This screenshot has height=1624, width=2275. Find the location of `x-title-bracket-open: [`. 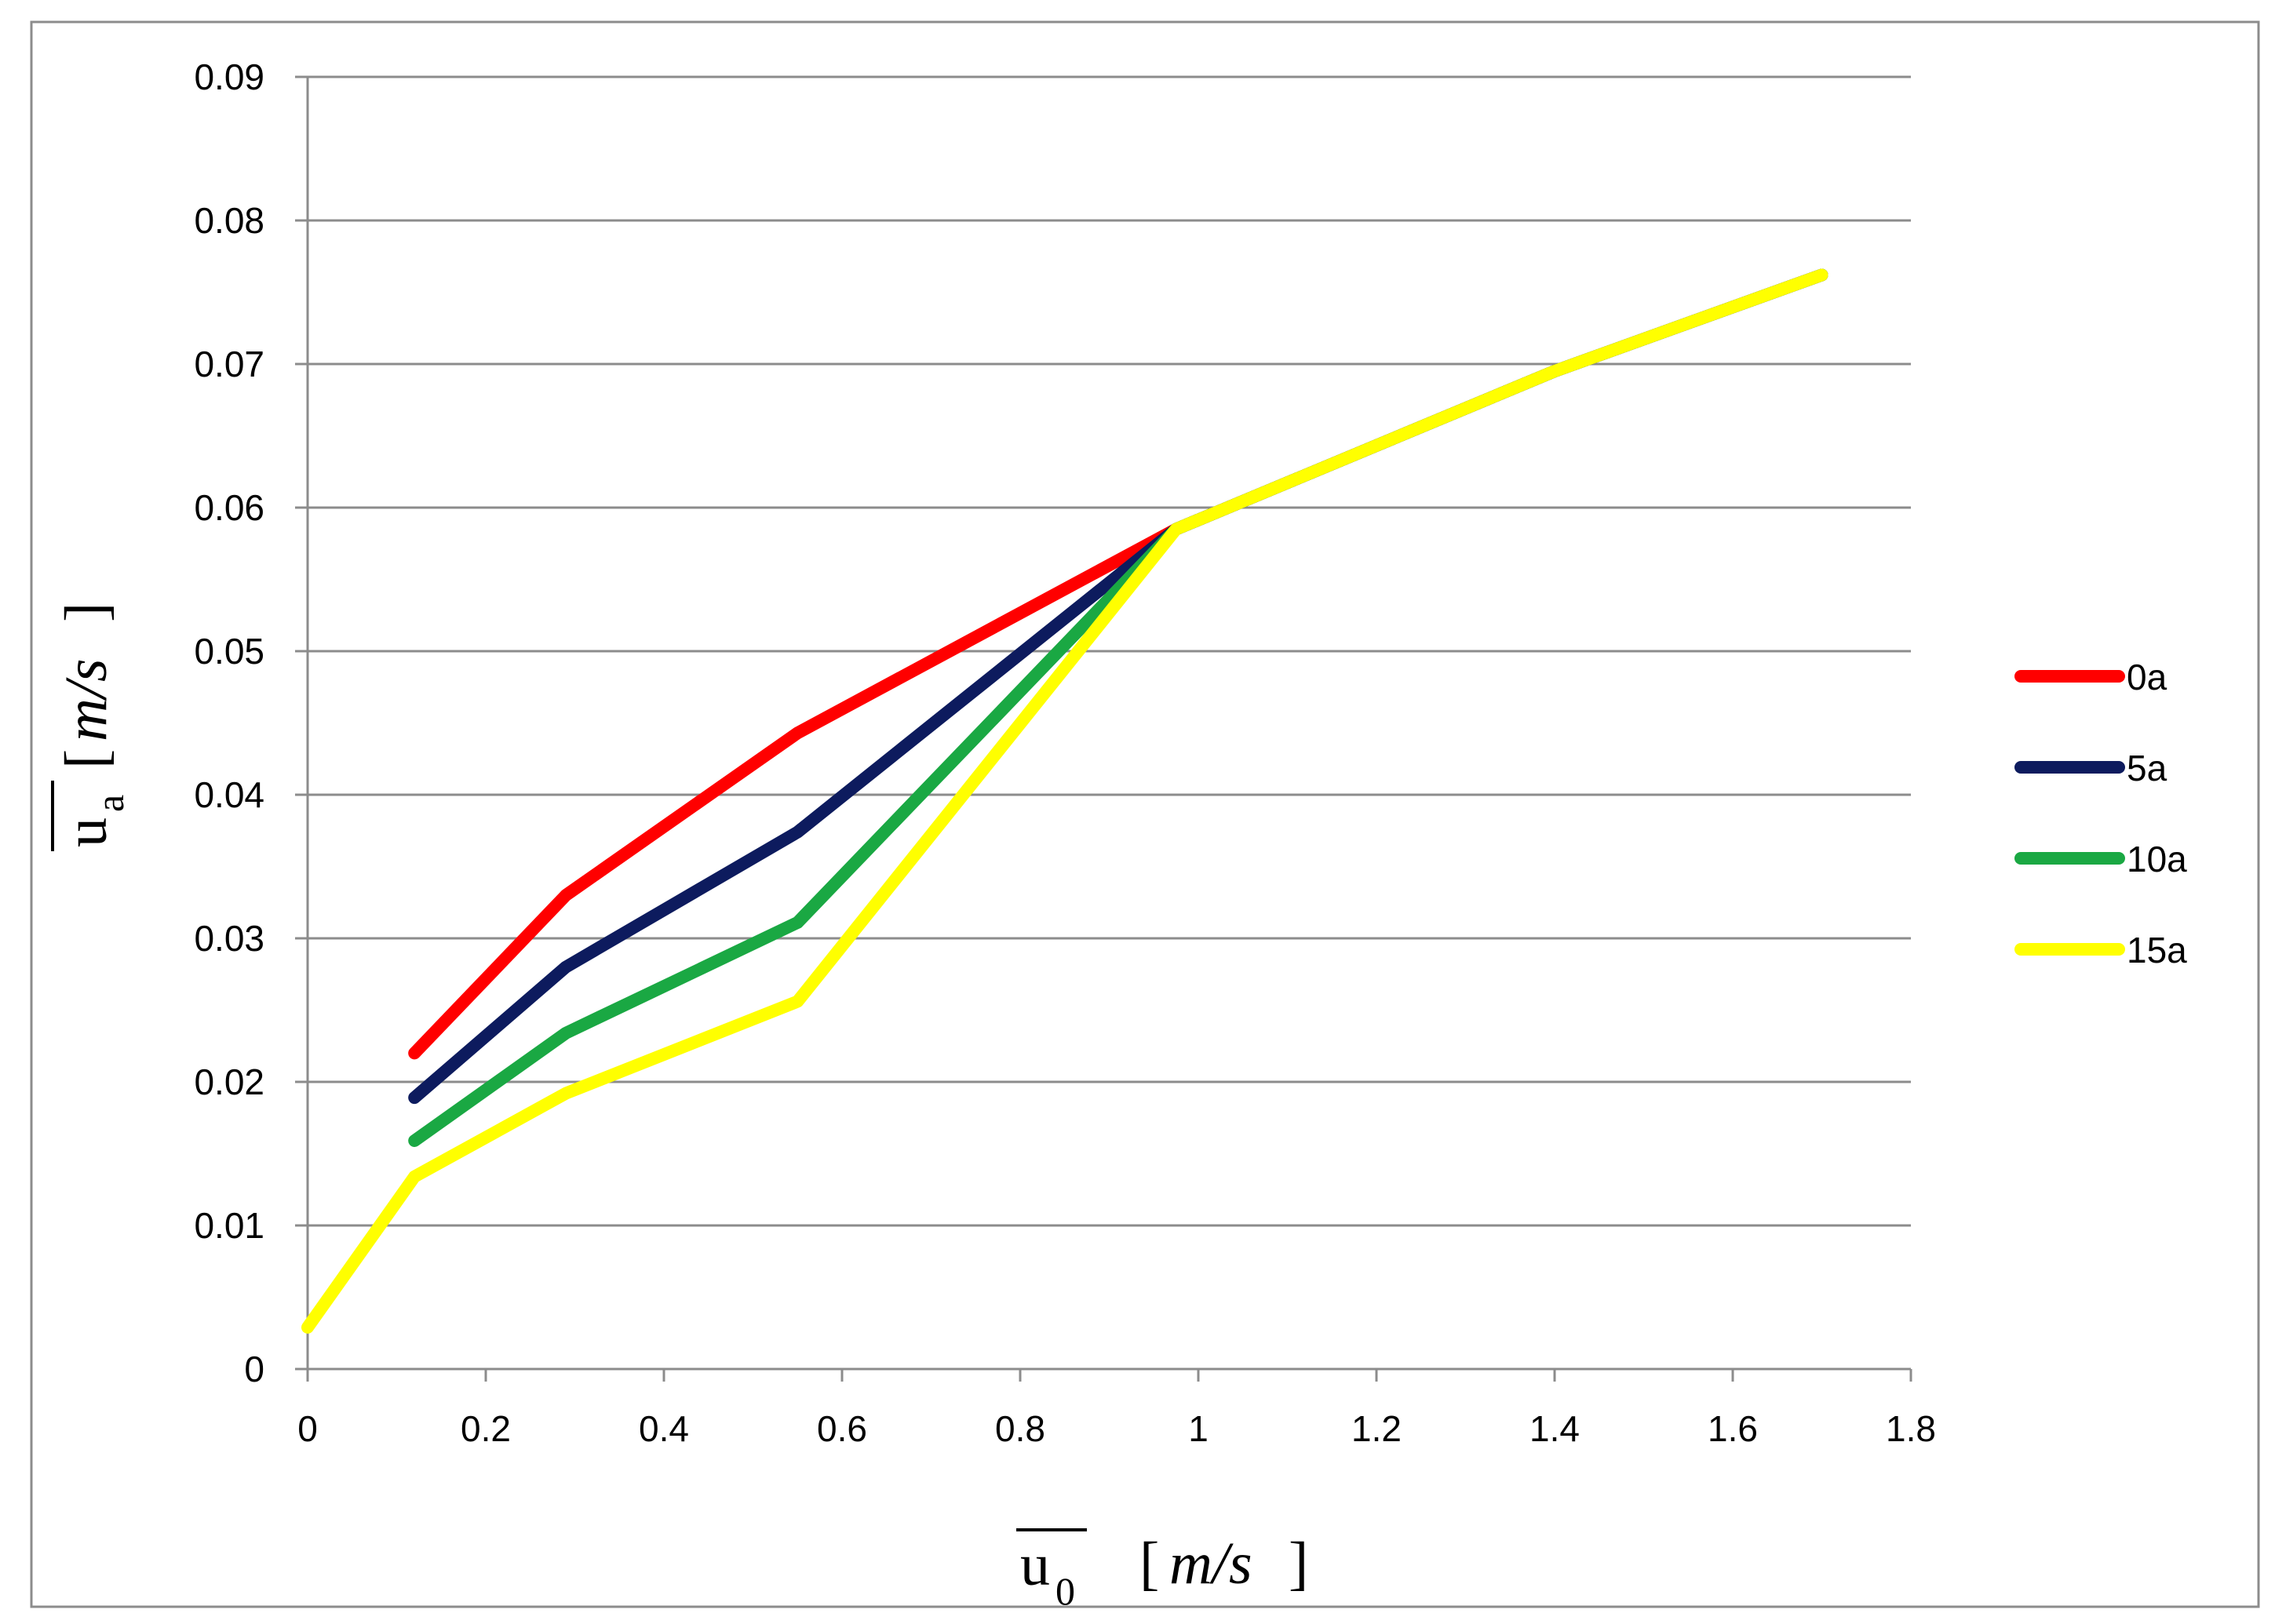

x-title-bracket-open: [ is located at coordinates (1149, 1564).